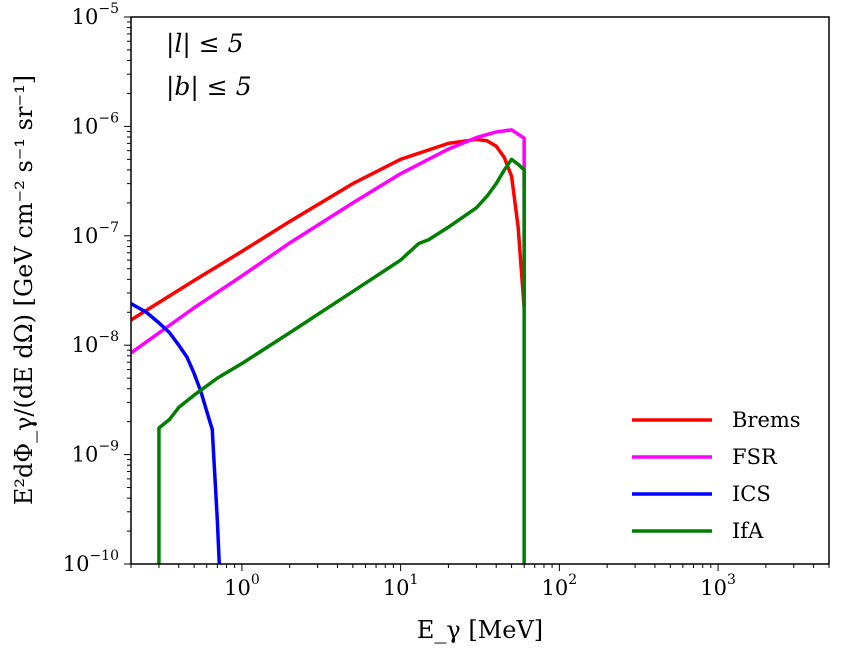  I want to click on annotation-l: |l| ≤ 5, so click(205, 44).